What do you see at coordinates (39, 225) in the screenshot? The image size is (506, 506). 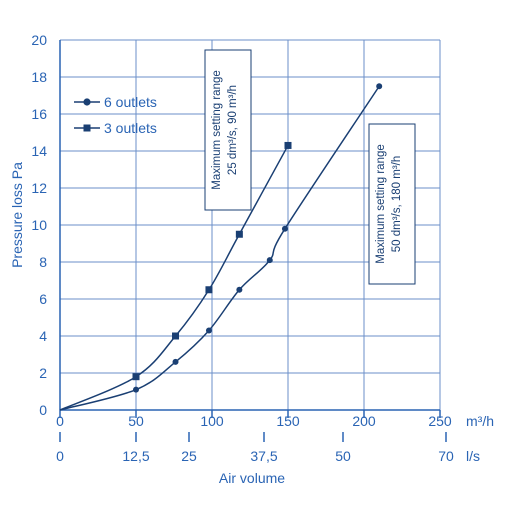 I see `y-tick-label: 10` at bounding box center [39, 225].